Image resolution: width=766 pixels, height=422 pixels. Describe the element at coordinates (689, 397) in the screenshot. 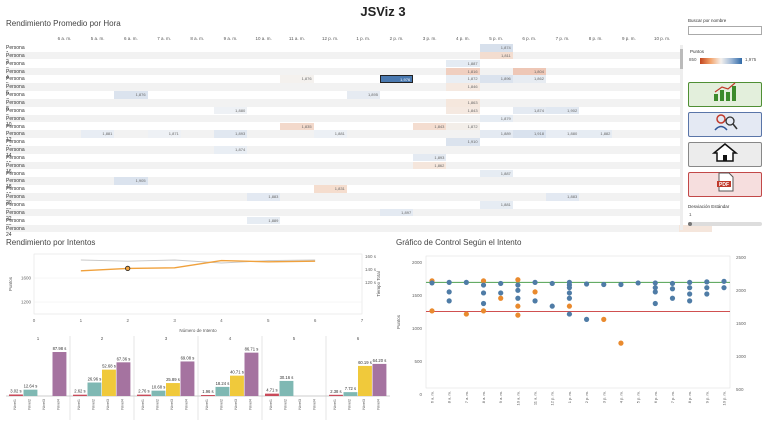

I see `control-xtick: 8 p. m.` at that location.